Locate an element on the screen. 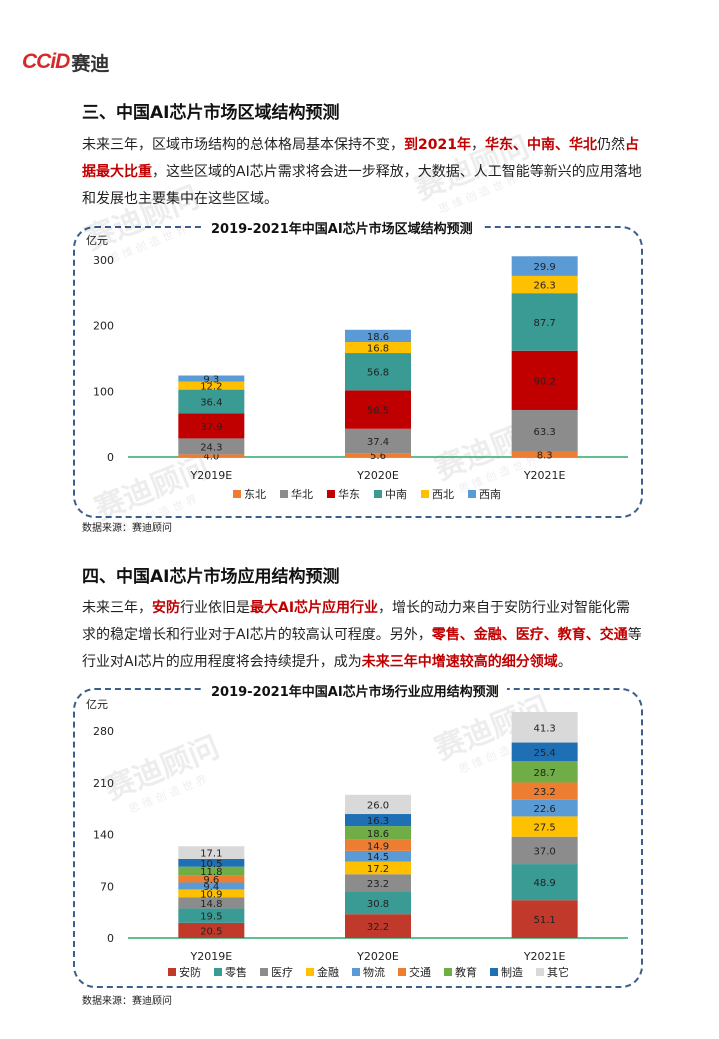  section3-emphasis-1: 到2021年 is located at coordinates (437, 145).